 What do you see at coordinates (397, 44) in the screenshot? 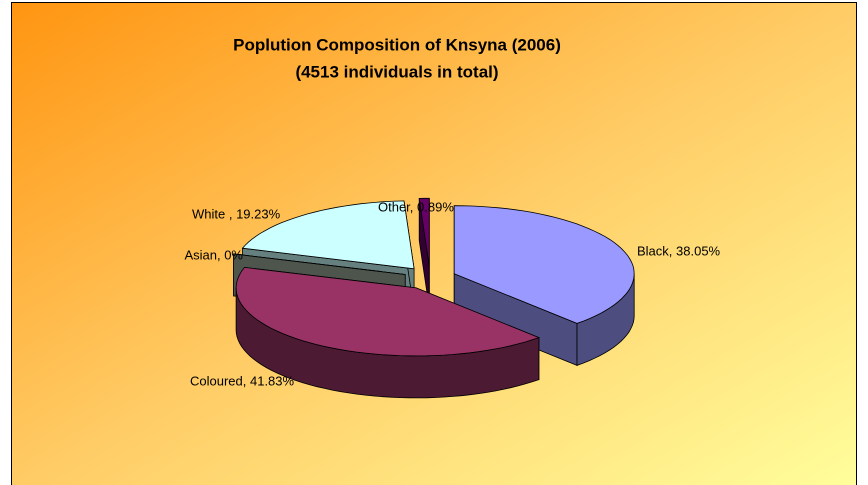
I see `chart-title: Poplution Composition of Knsyna (2006)` at bounding box center [397, 44].